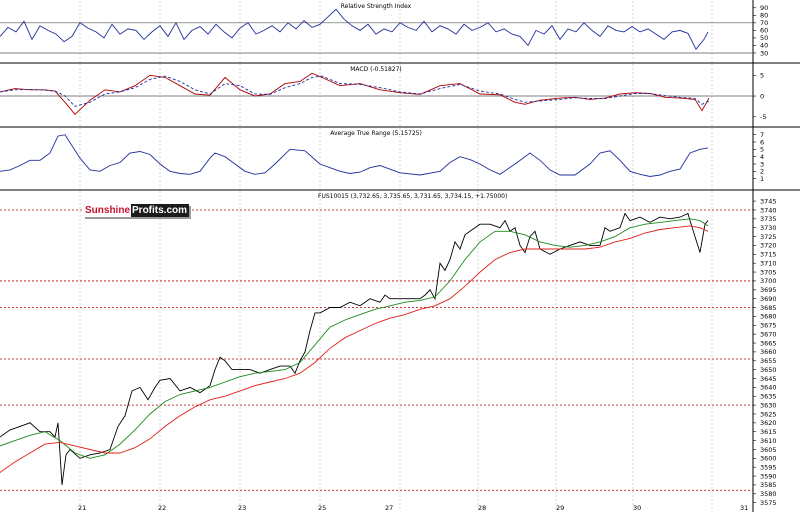 The image size is (800, 512). I want to click on x-tick-label: 25, so click(322, 508).